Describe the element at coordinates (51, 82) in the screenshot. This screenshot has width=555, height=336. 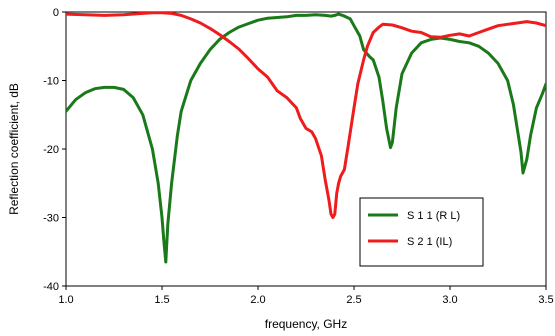
I see `y-tick-label: -10` at that location.